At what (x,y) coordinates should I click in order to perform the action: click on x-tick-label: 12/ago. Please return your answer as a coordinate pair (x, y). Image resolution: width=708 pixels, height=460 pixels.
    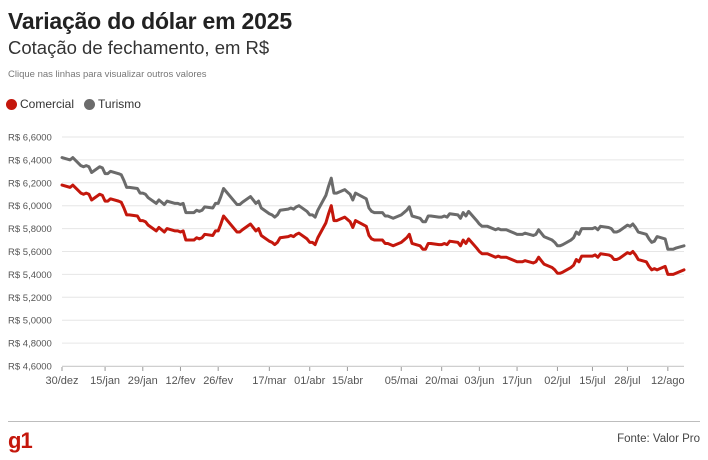
    Looking at the image, I should click on (668, 381).